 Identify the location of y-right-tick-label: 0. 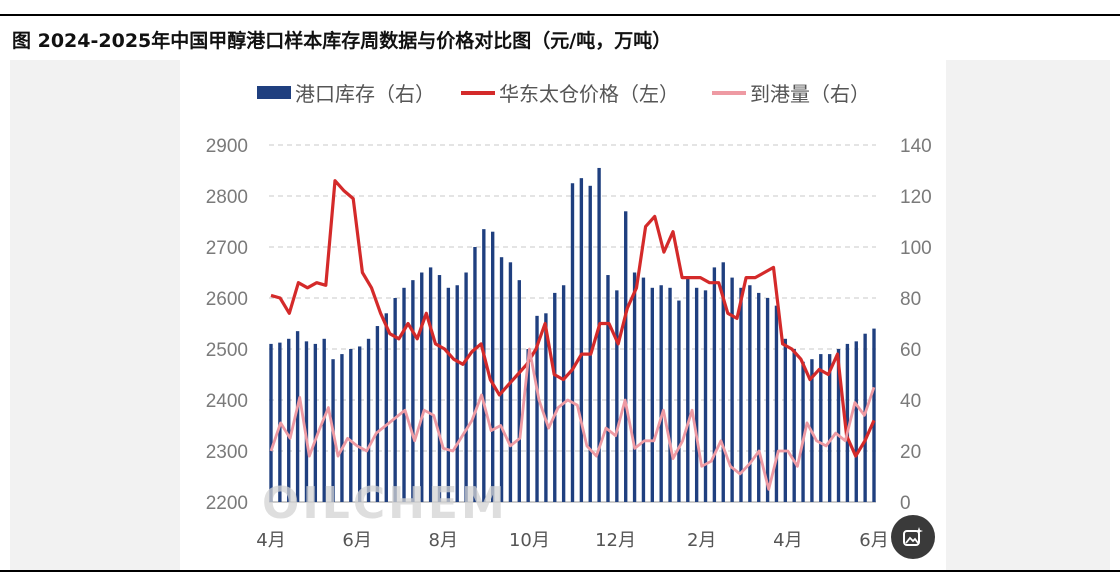
(905, 503).